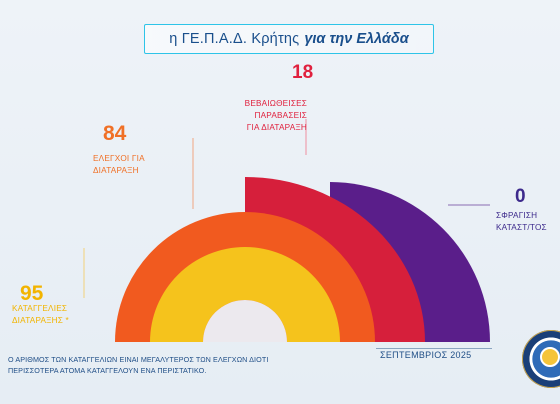 This screenshot has height=404, width=560. What do you see at coordinates (234, 39) in the screenshot?
I see `title-light-part: η ΓΕ.Π.Α.Δ. Κρήτης` at bounding box center [234, 39].